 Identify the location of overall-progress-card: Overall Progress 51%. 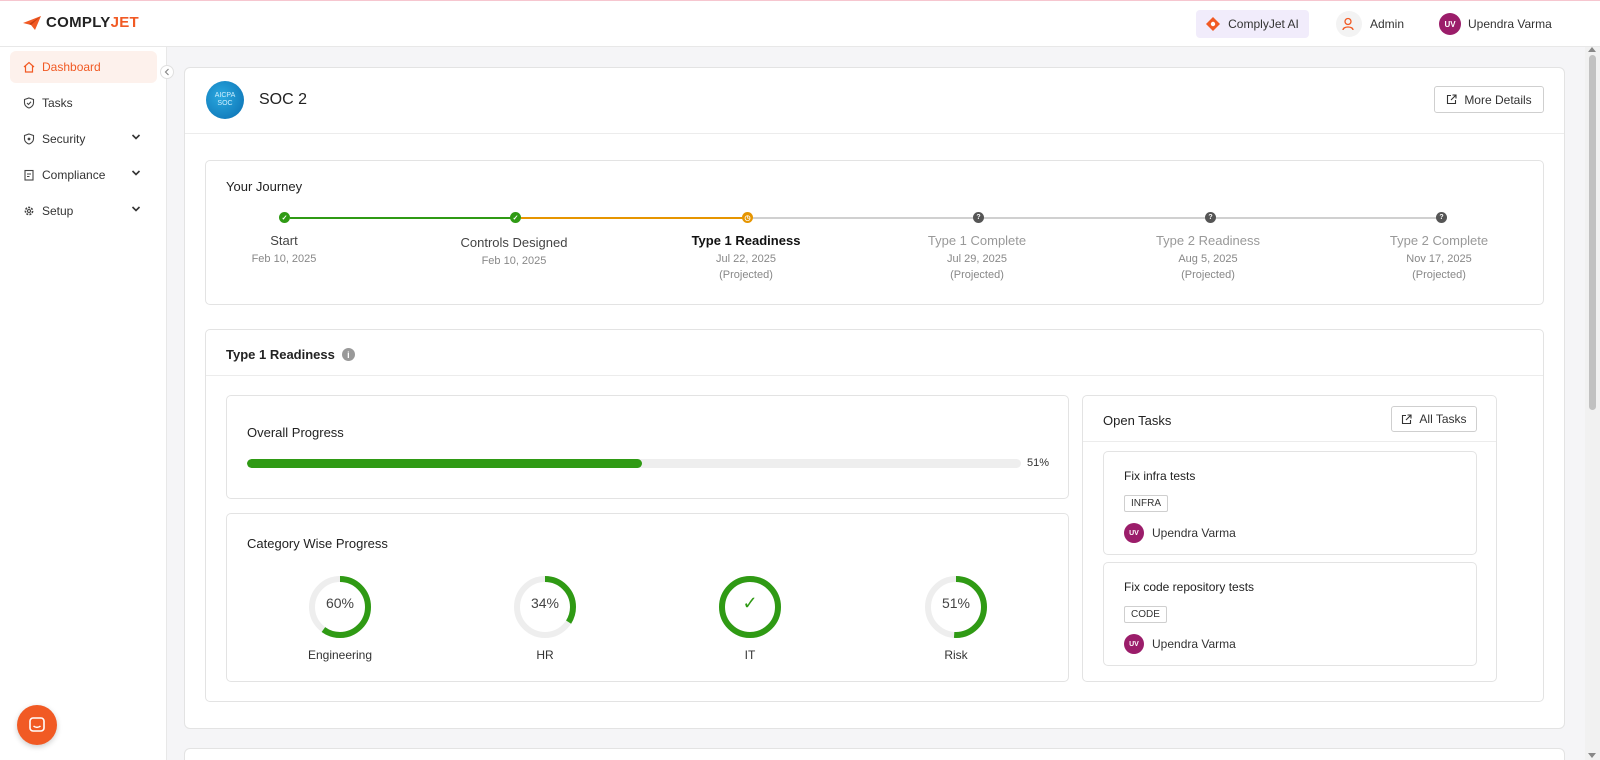
(647, 447).